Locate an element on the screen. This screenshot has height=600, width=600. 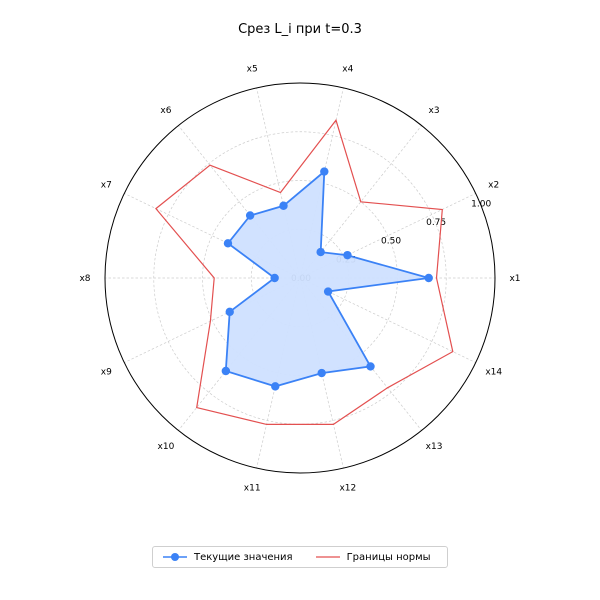
legend: Текущие значения Границы нормы is located at coordinates (300, 557).